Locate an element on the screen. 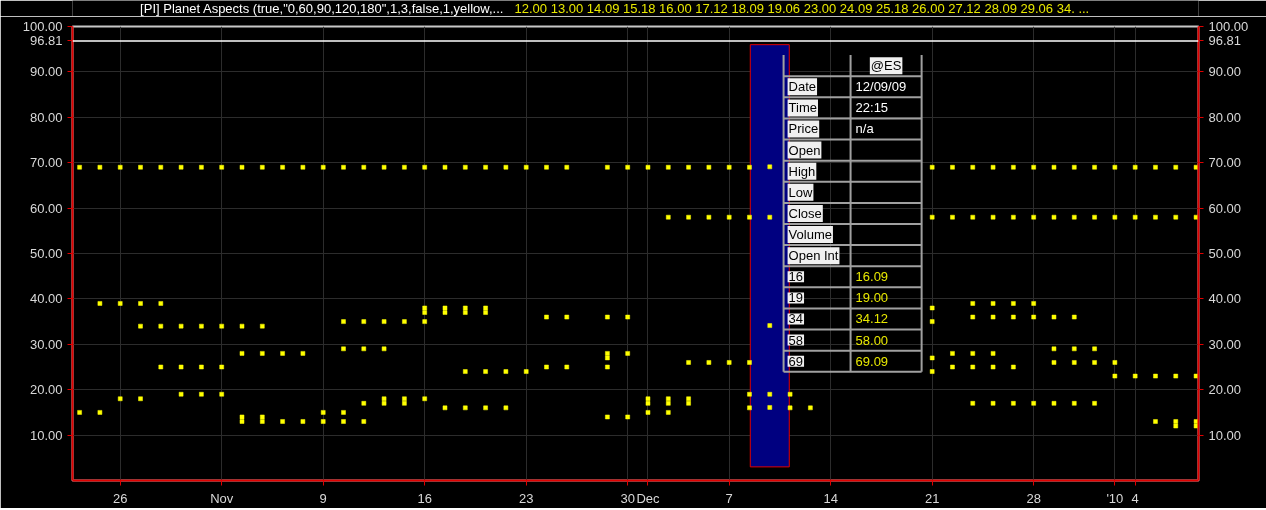  x-tick-label: 21 is located at coordinates (932, 498).